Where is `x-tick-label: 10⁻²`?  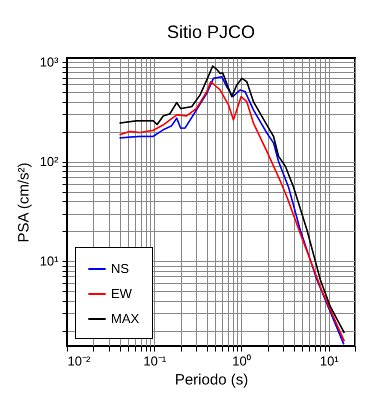 x-tick-label: 10⁻² is located at coordinates (79, 361).